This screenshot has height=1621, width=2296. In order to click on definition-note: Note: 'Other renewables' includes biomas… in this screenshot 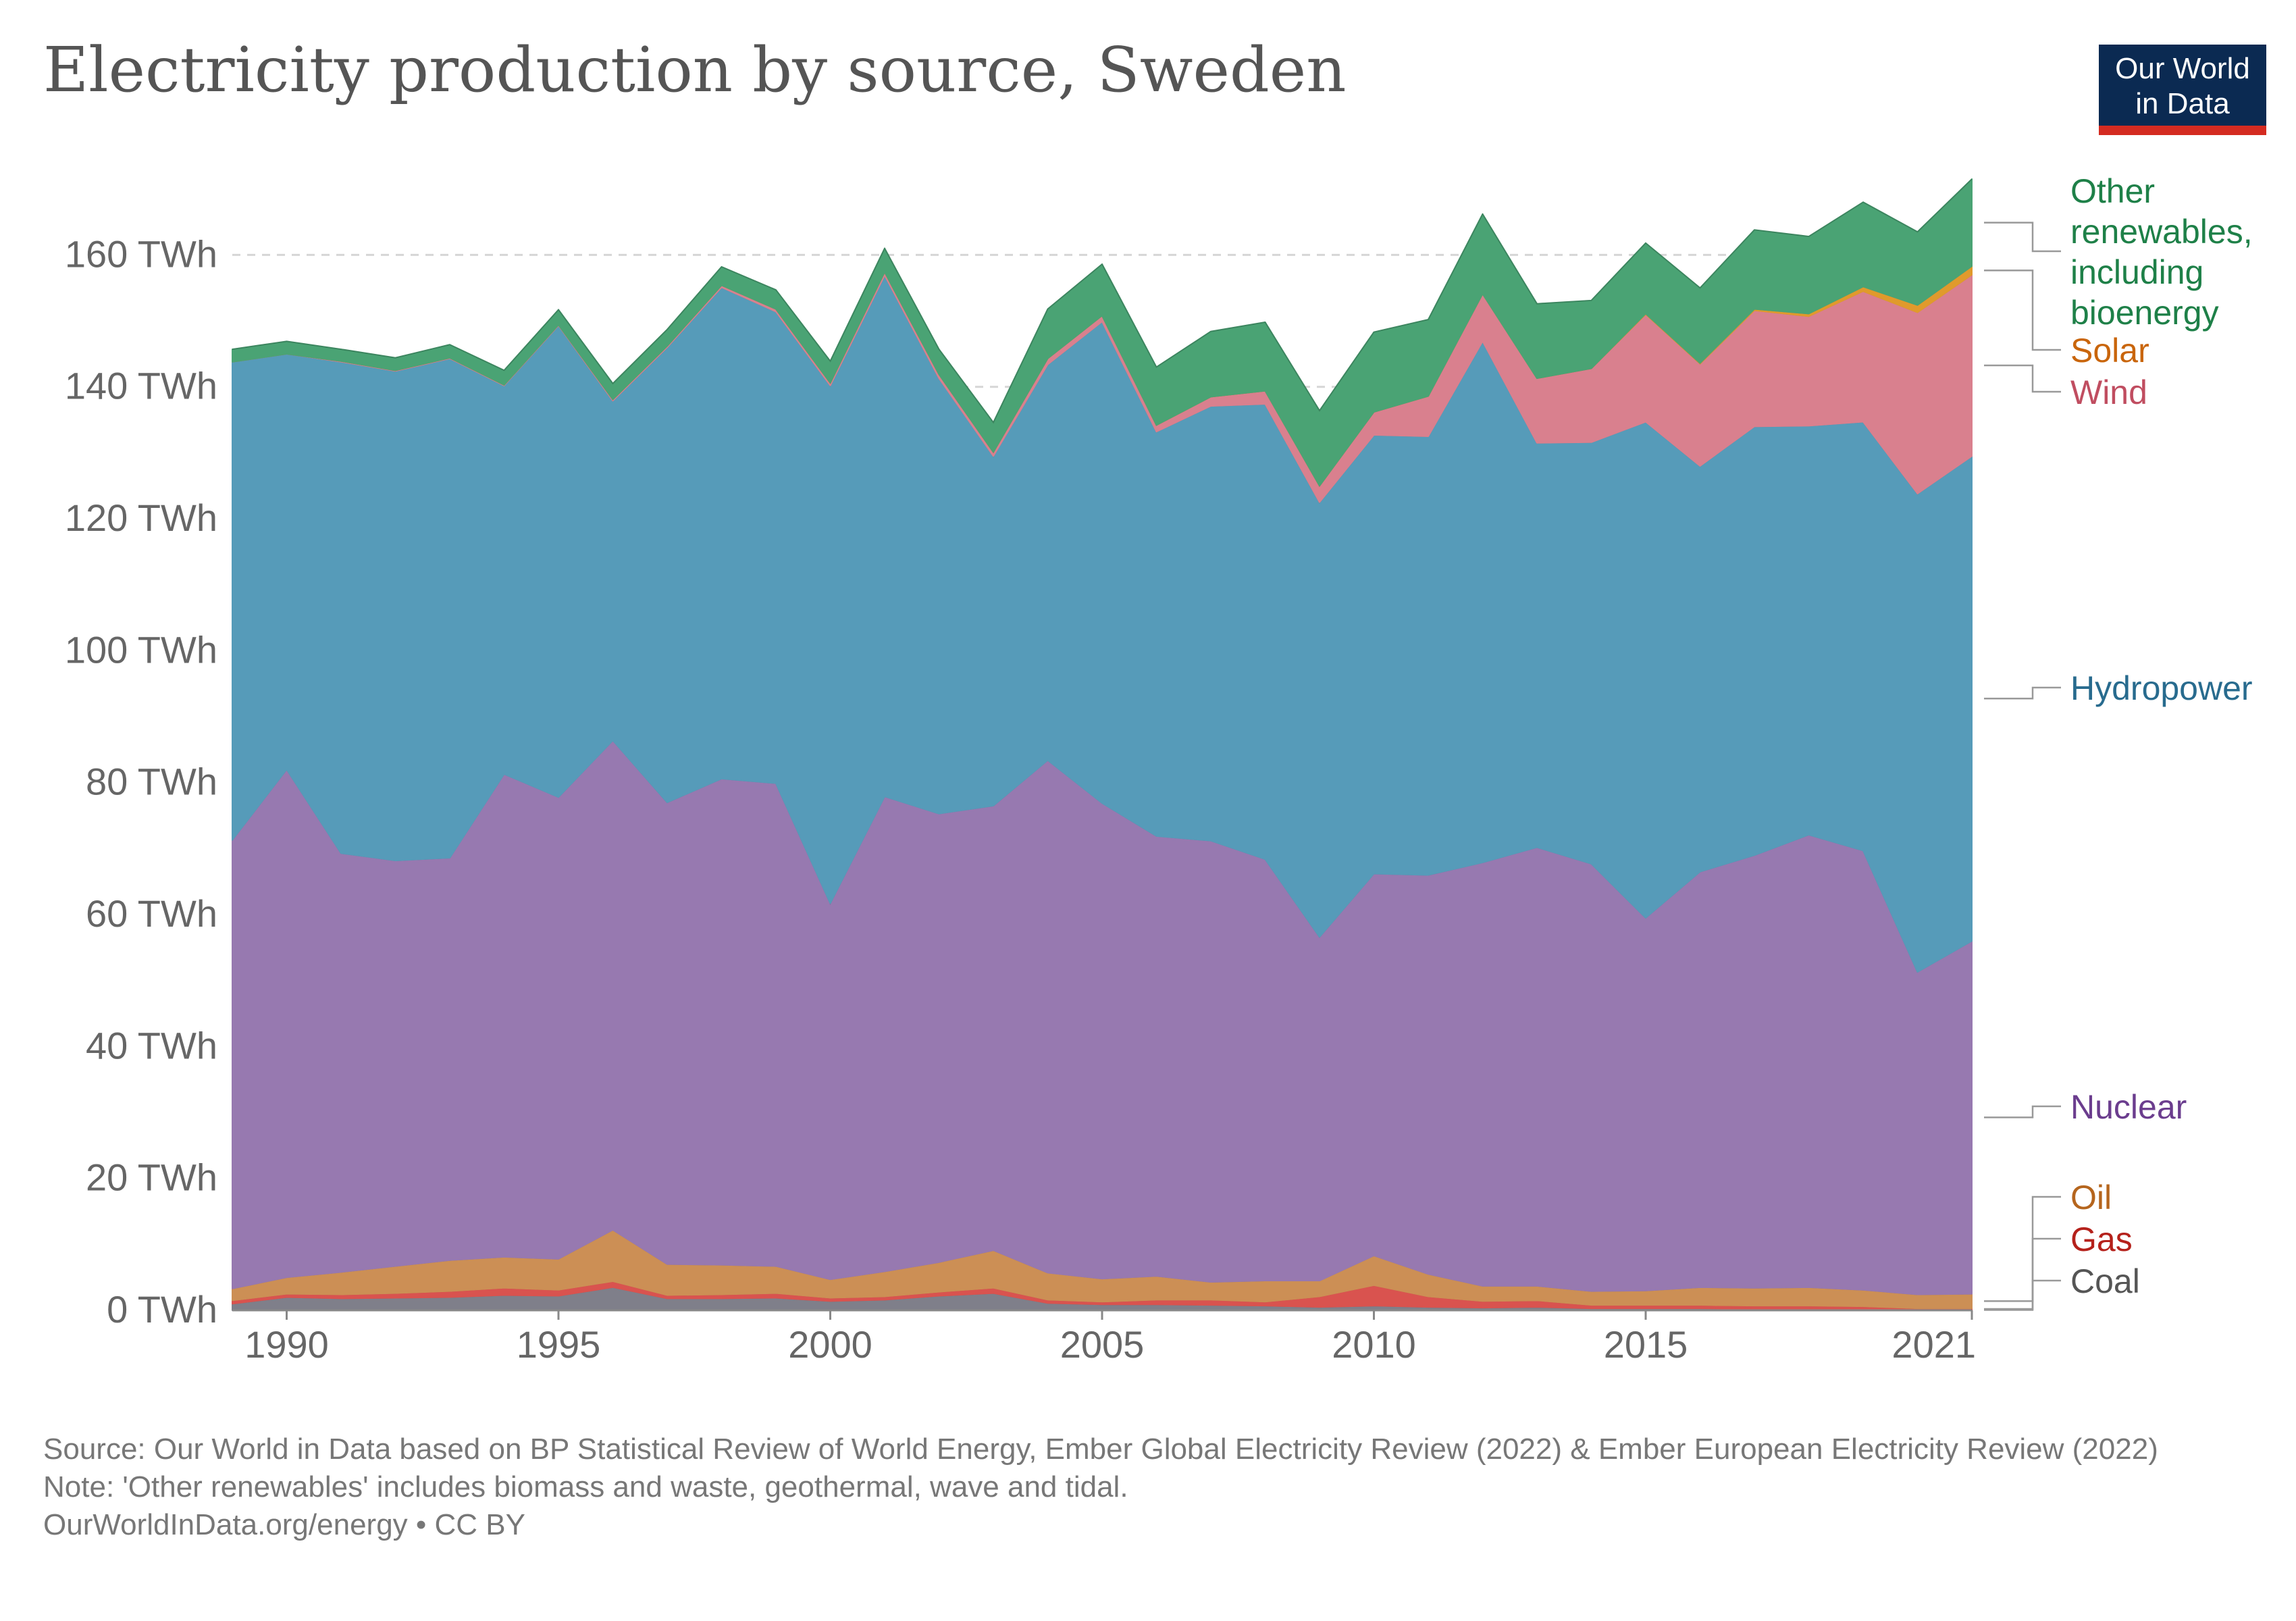, I will do `click(585, 1486)`.